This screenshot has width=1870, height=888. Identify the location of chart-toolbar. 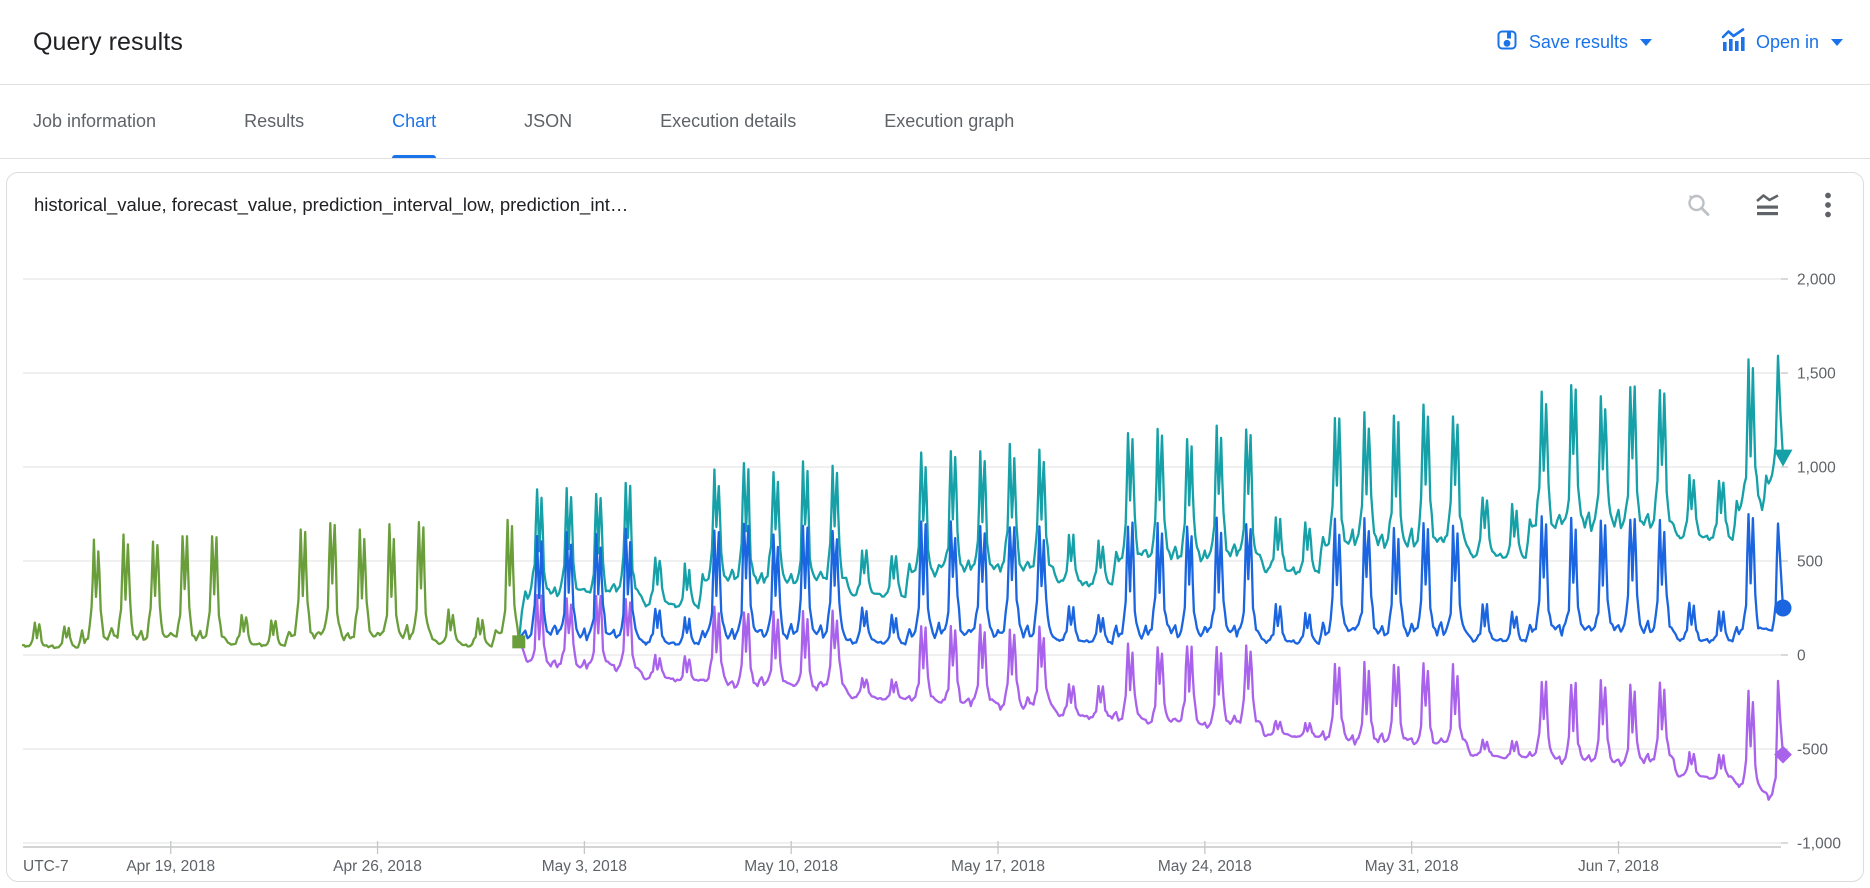
(1759, 205).